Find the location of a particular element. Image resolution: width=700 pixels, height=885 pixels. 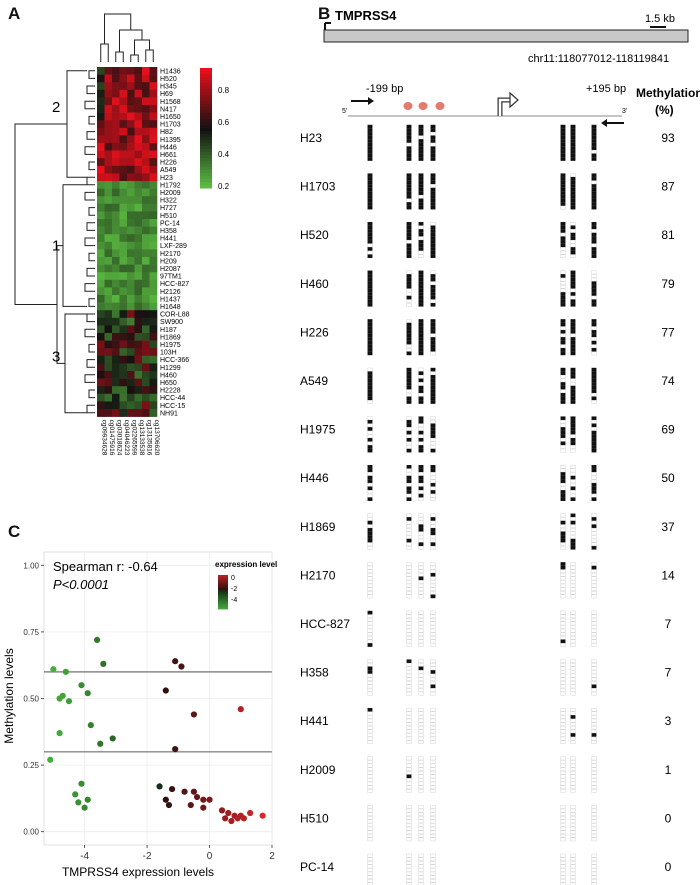

methylation-header: Methylation is located at coordinates (668, 93).